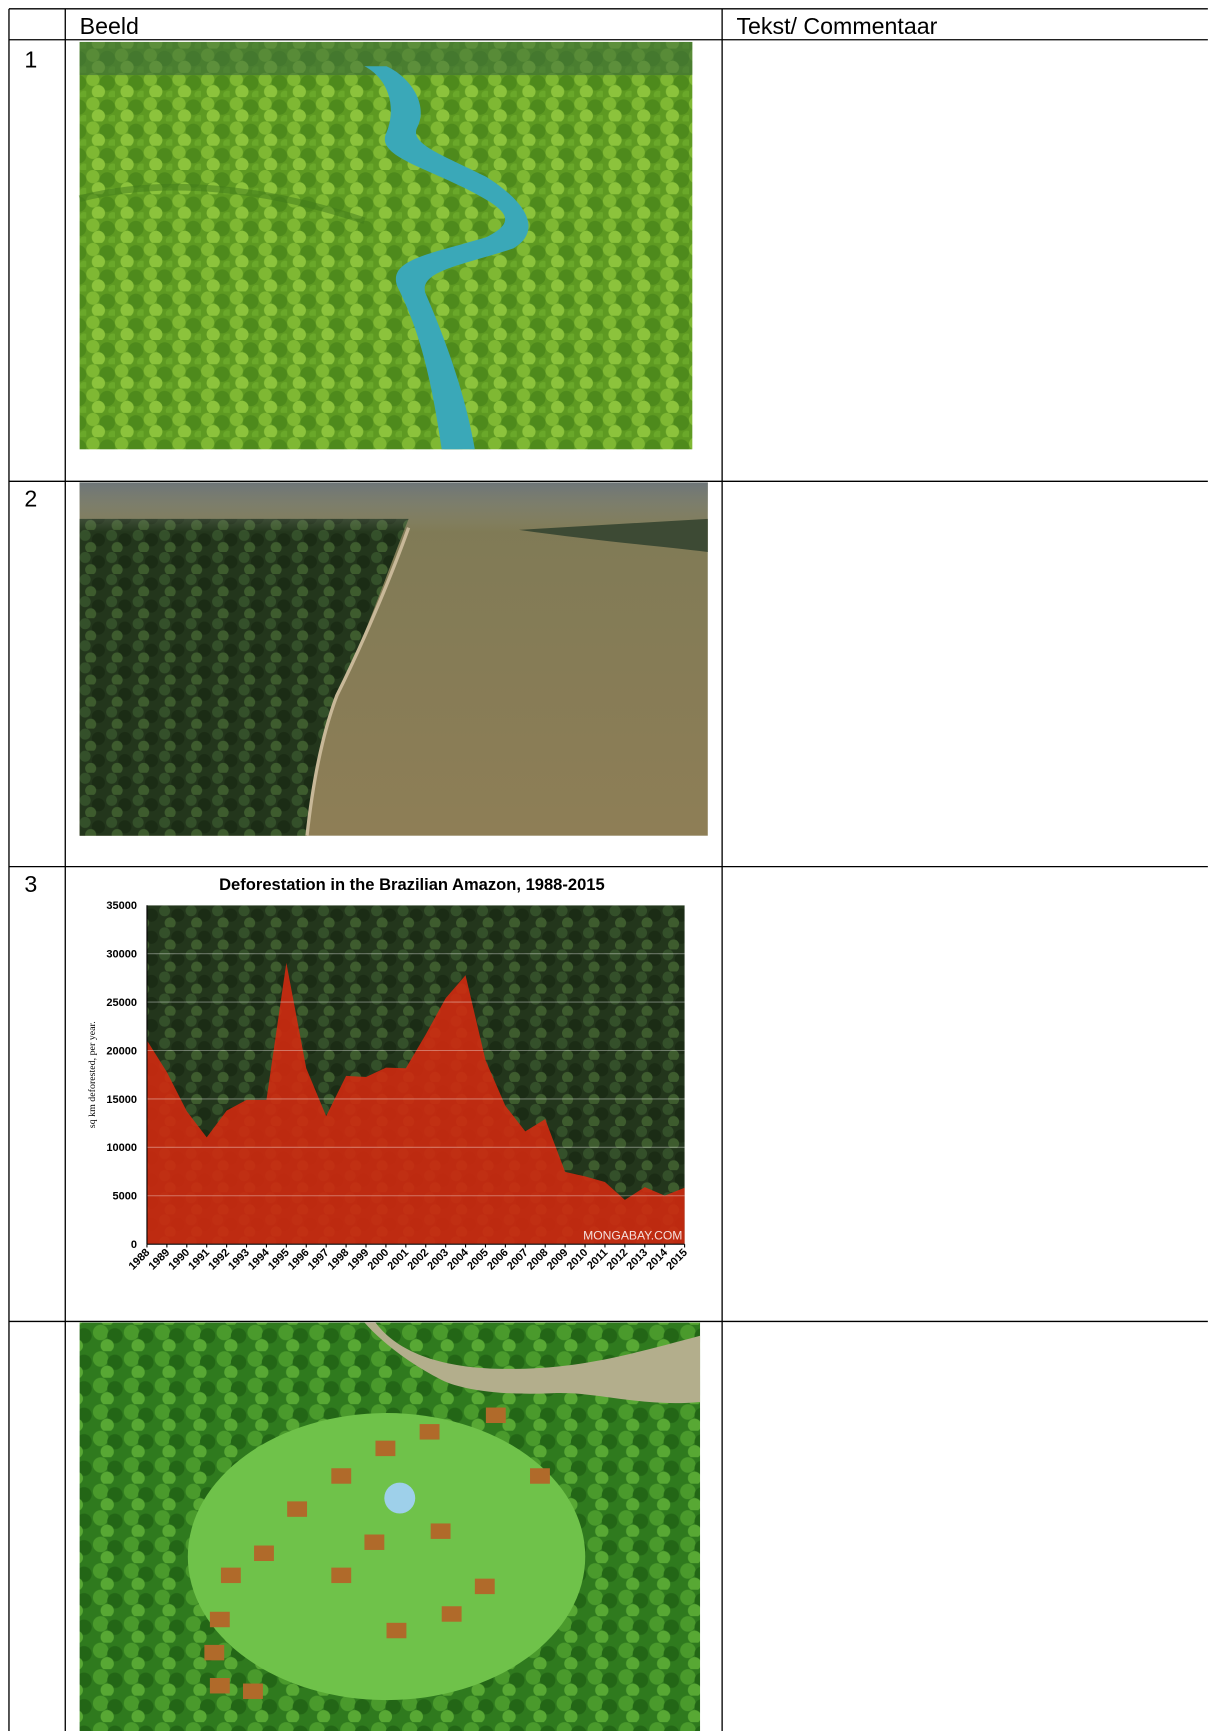 The width and height of the screenshot is (1208, 1731). Describe the element at coordinates (199, 1260) in the screenshot. I see `x-tick-label: 1991` at that location.